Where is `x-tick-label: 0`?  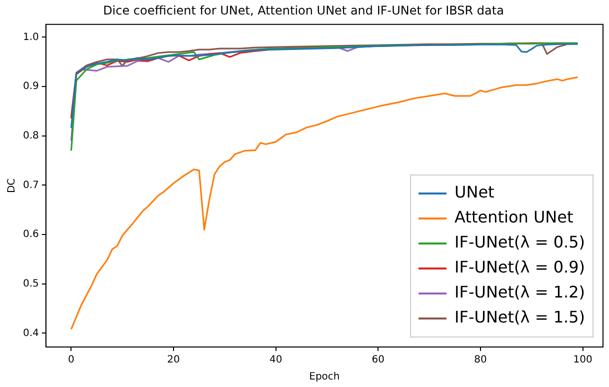
x-tick-label: 0 is located at coordinates (71, 360).